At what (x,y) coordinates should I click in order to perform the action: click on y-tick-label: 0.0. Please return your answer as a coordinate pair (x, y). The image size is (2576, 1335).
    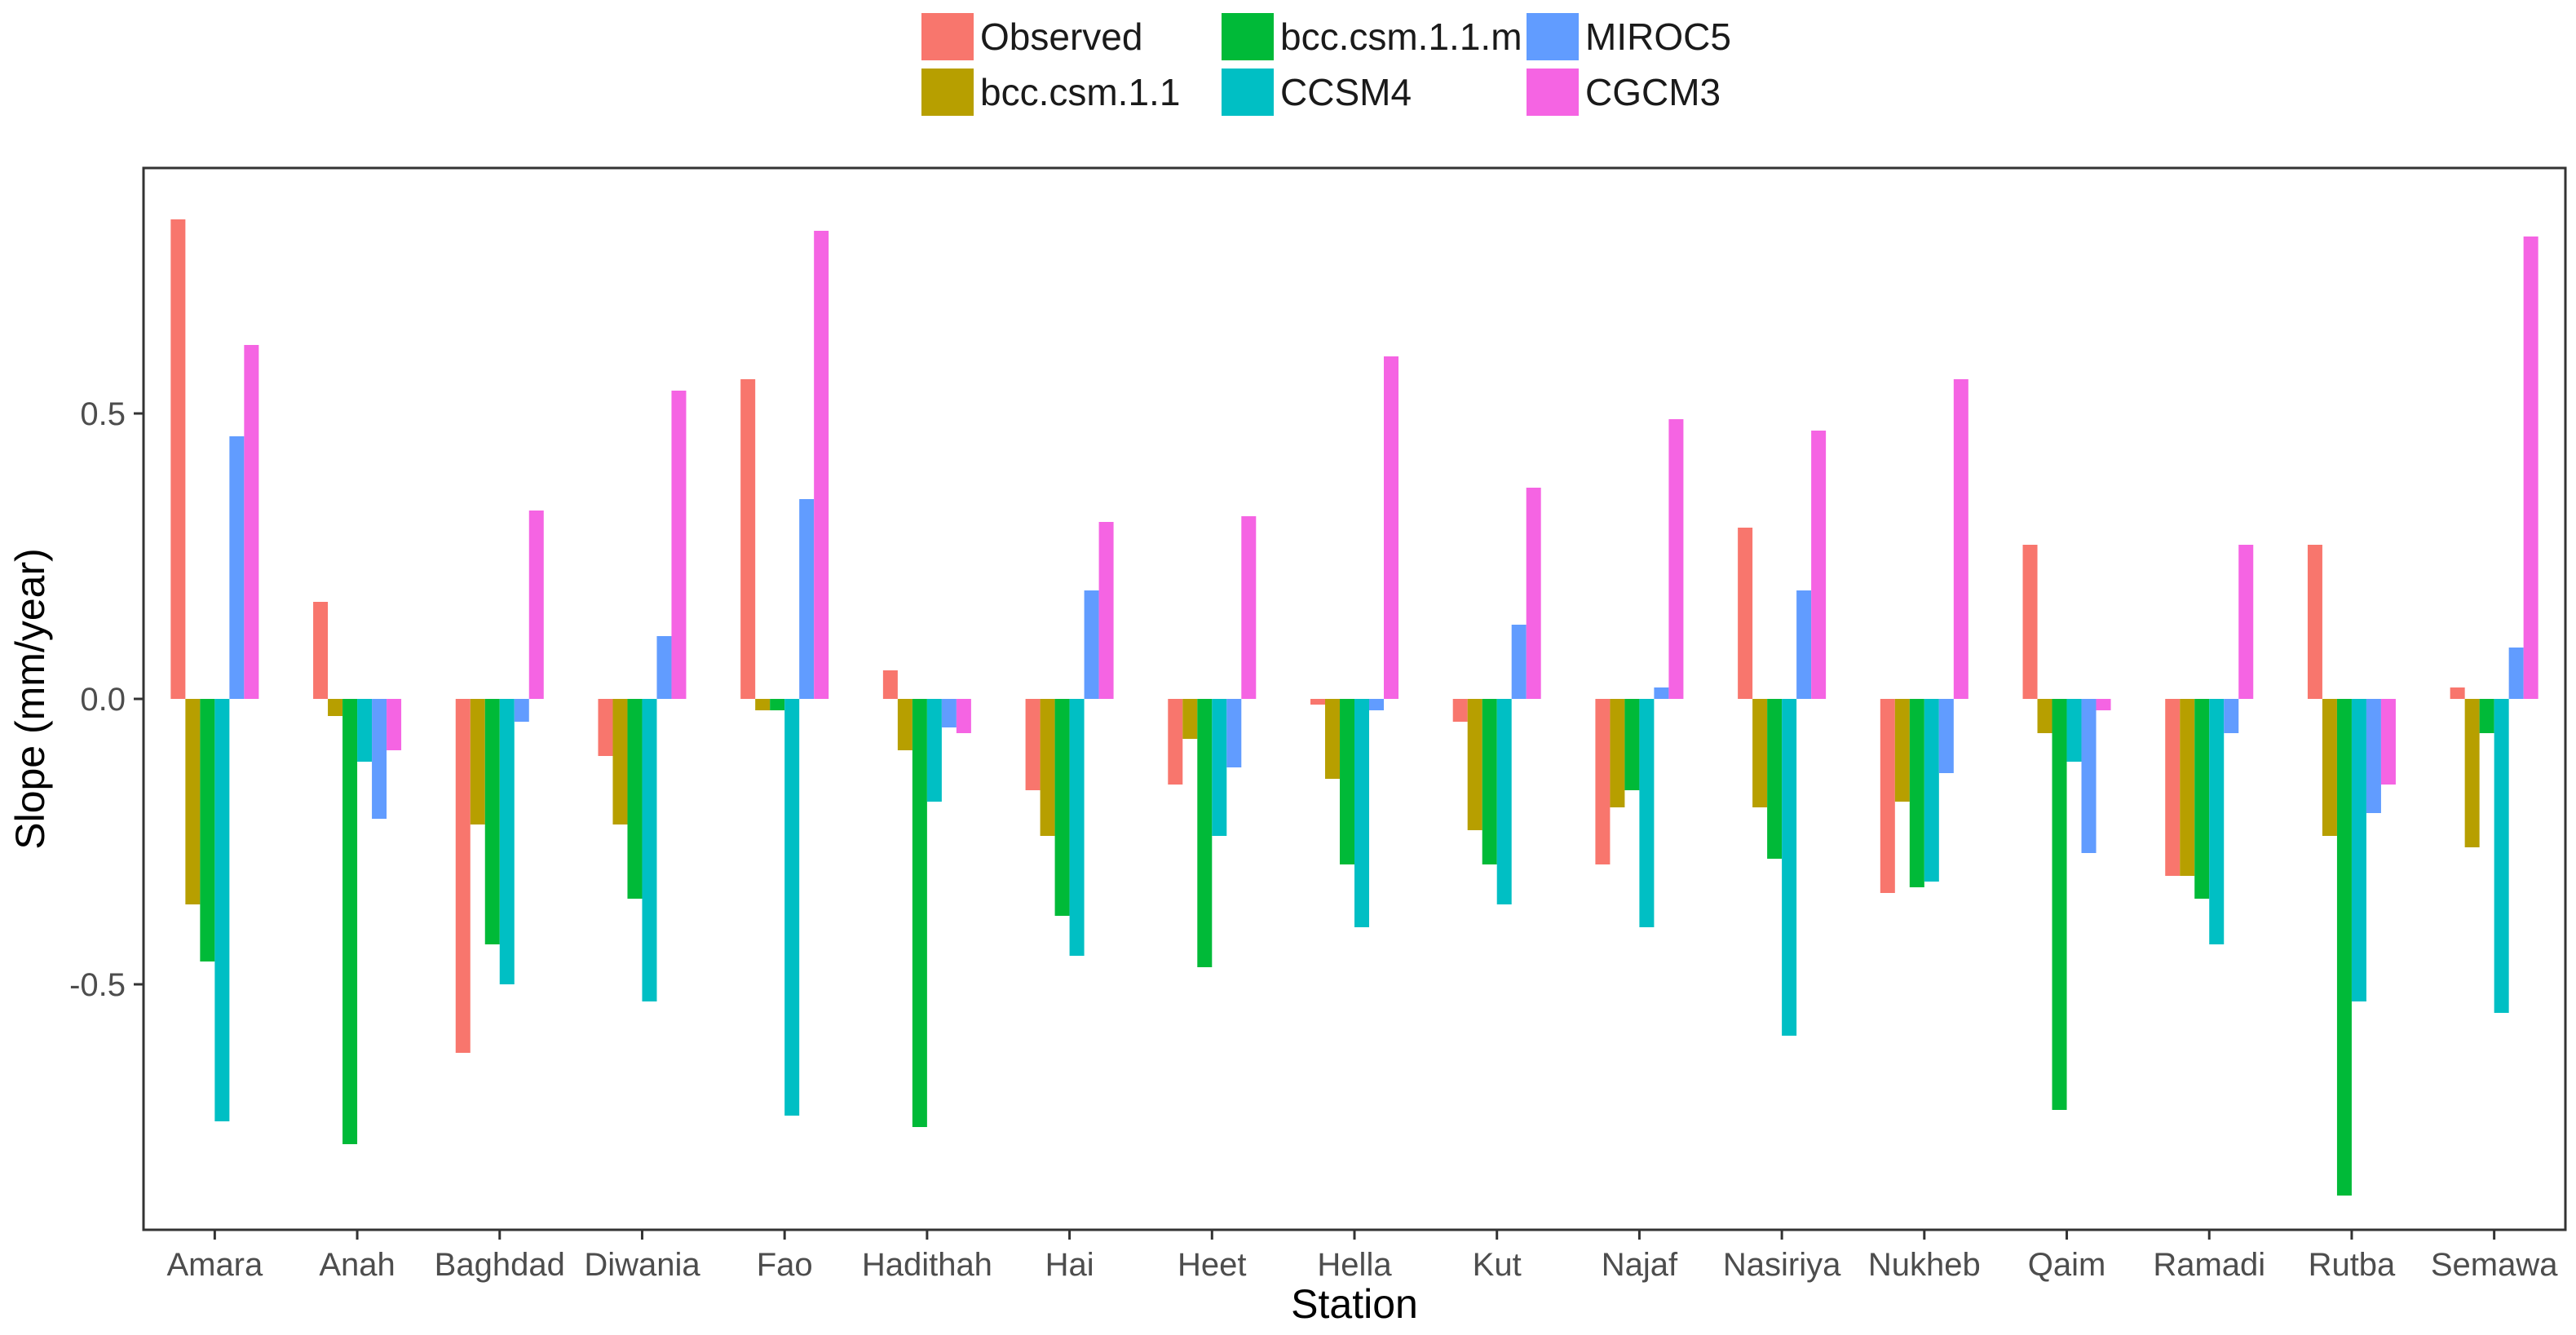
    Looking at the image, I should click on (103, 700).